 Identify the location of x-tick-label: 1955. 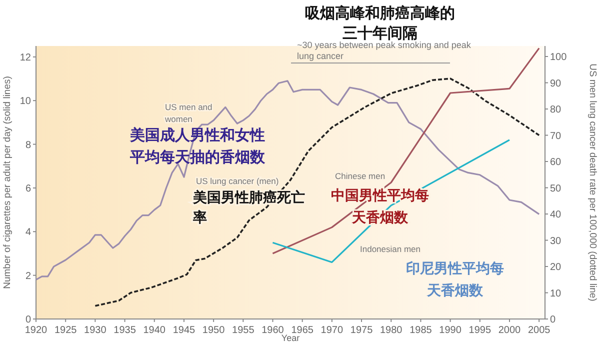
(243, 330).